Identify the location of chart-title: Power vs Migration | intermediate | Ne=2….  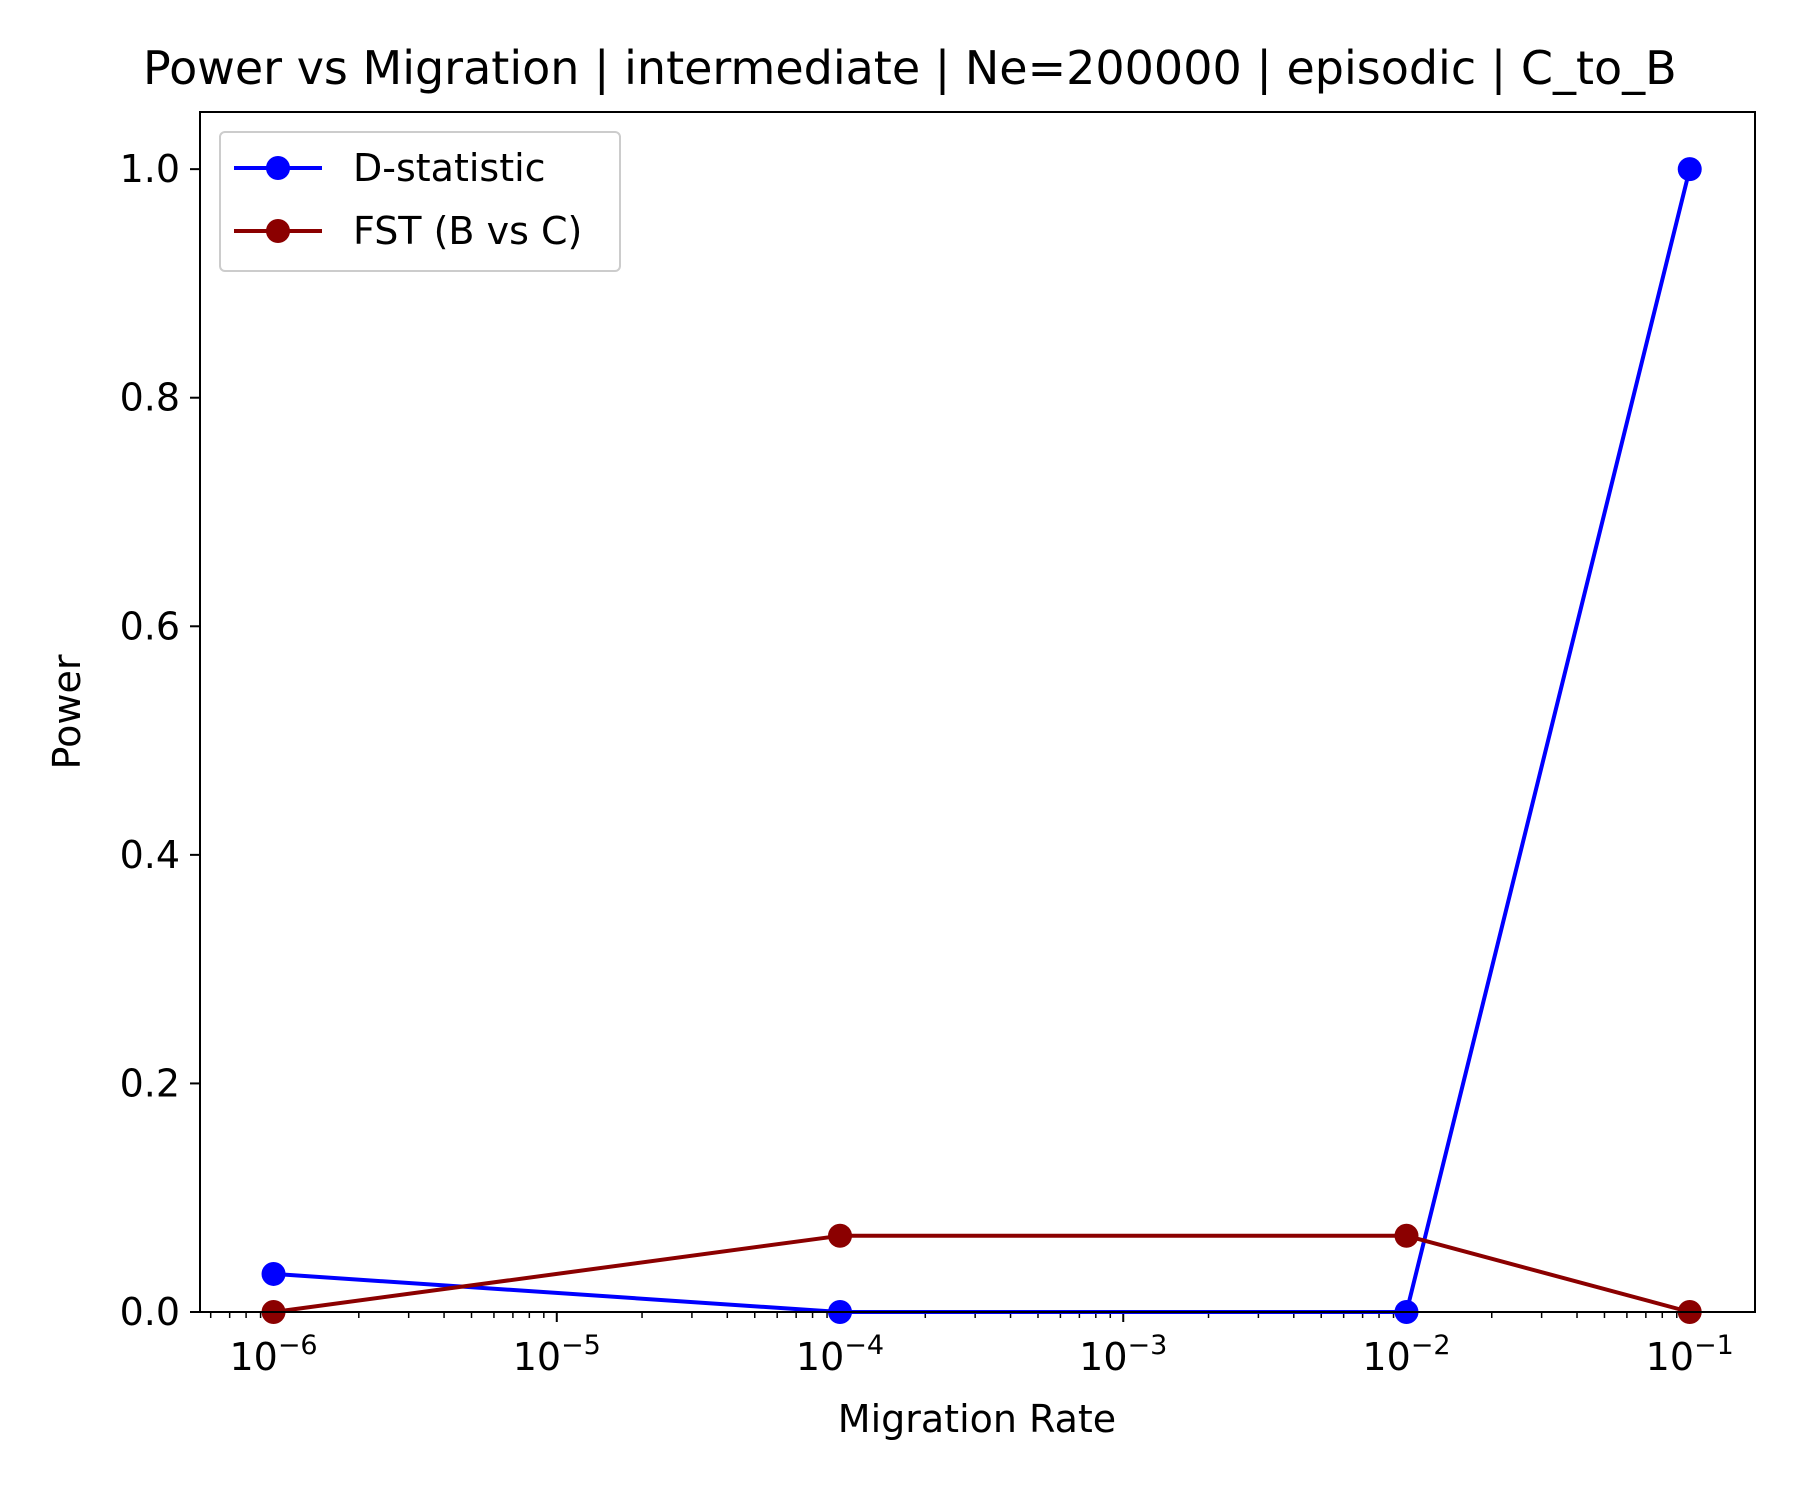
(910, 68).